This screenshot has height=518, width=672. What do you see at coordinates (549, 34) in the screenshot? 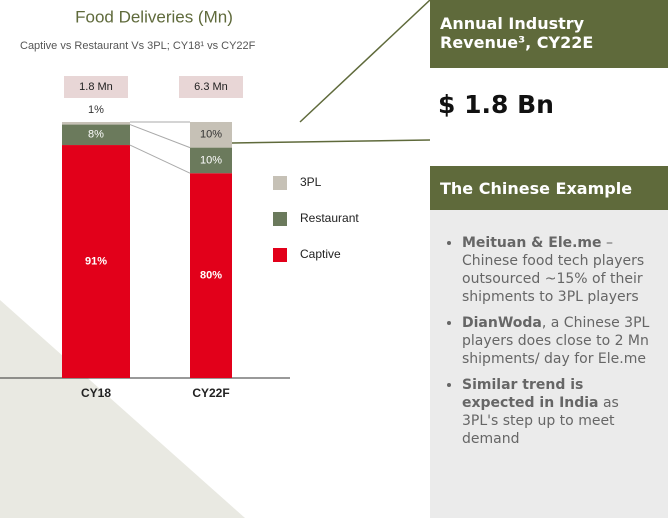
I see `revenue-heading: Annual Industry Revenue³, CY22E` at bounding box center [549, 34].